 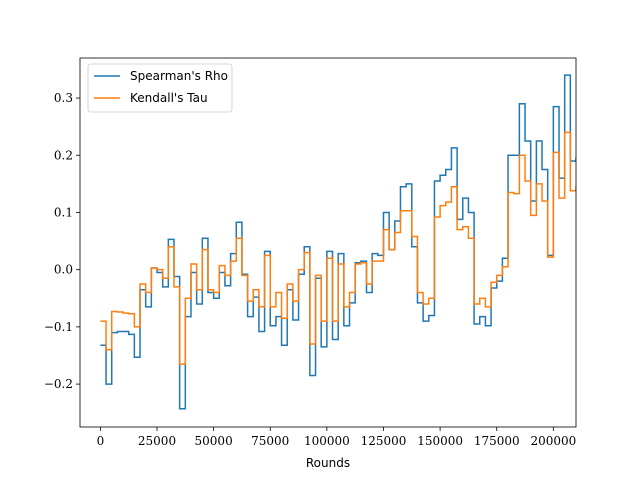 I want to click on x-tick-label: 25000, so click(x=157, y=441).